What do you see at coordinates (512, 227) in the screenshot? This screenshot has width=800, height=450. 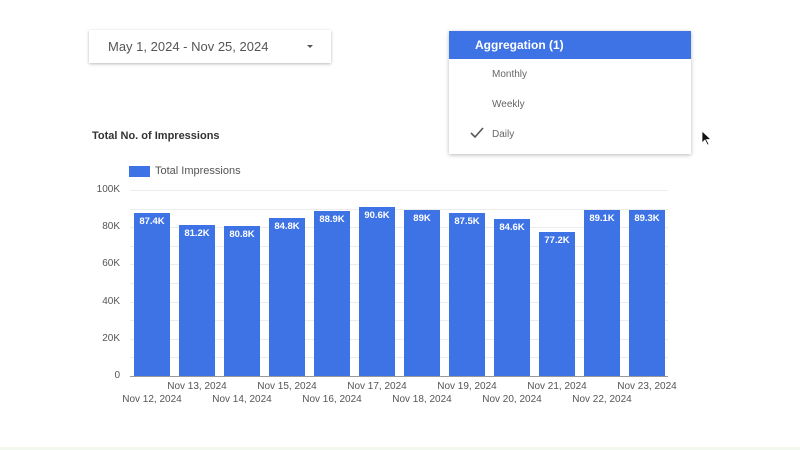 I see `bar-value-label: 84.6K` at bounding box center [512, 227].